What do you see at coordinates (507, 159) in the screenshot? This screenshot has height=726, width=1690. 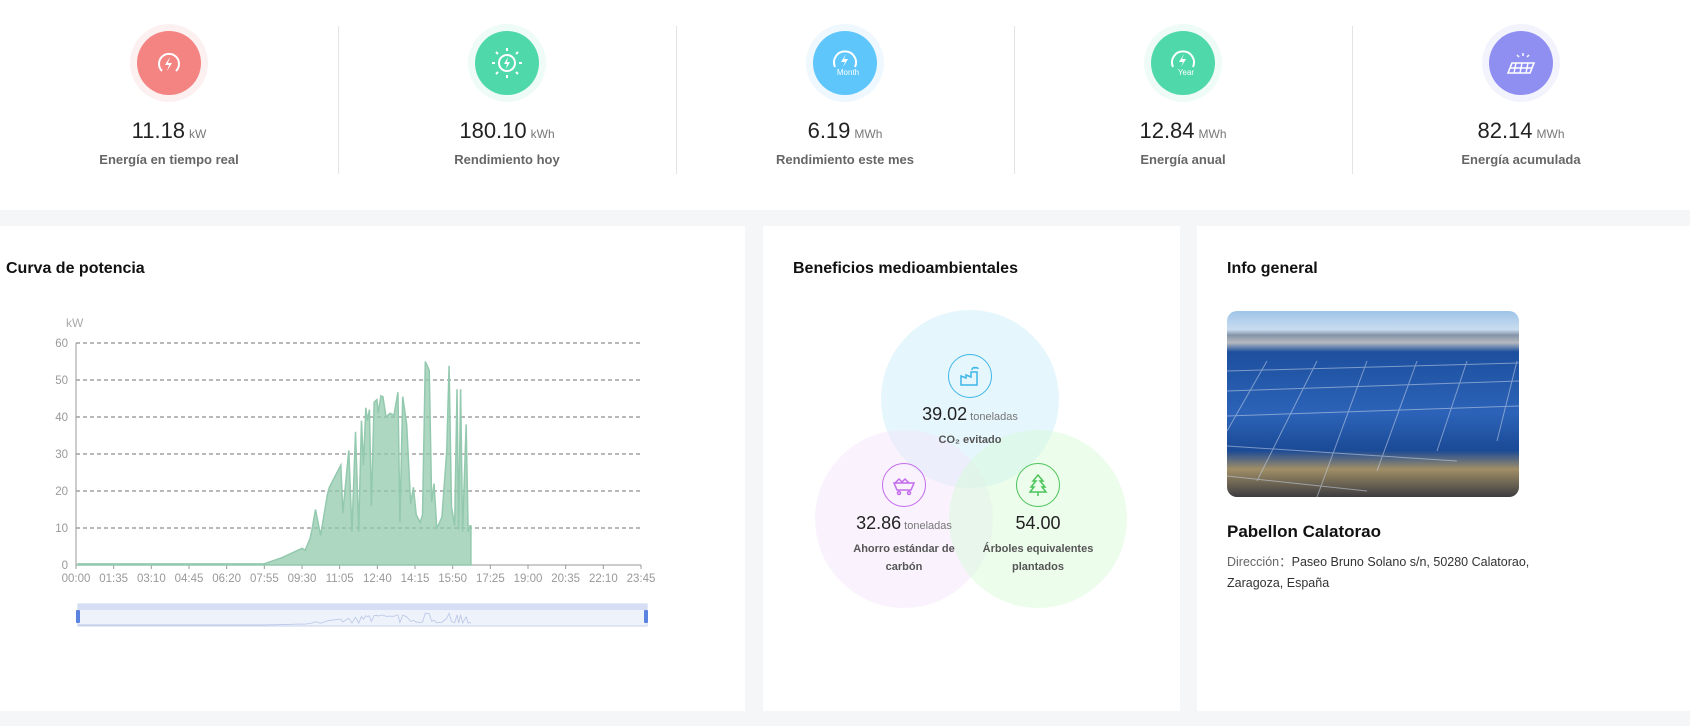 I see `stat-label: Rendimiento hoy` at bounding box center [507, 159].